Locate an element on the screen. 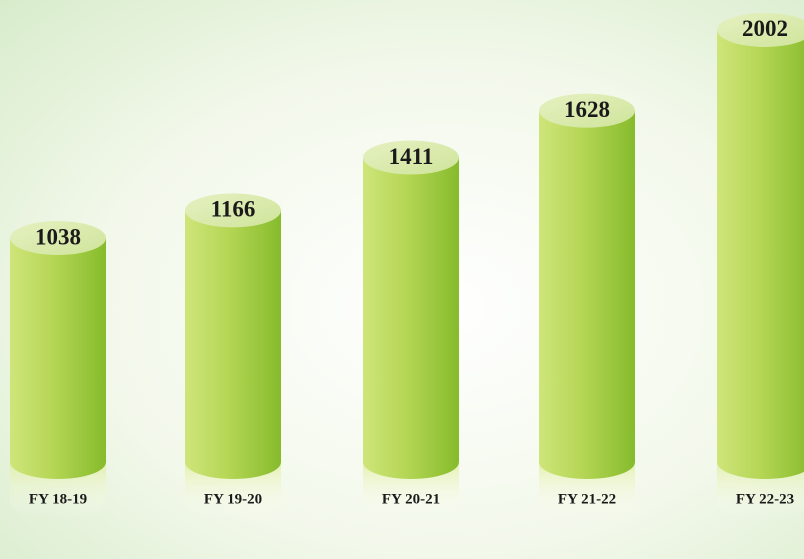 This screenshot has height=559, width=804. x-tick-label: FY 22-23 is located at coordinates (765, 499).